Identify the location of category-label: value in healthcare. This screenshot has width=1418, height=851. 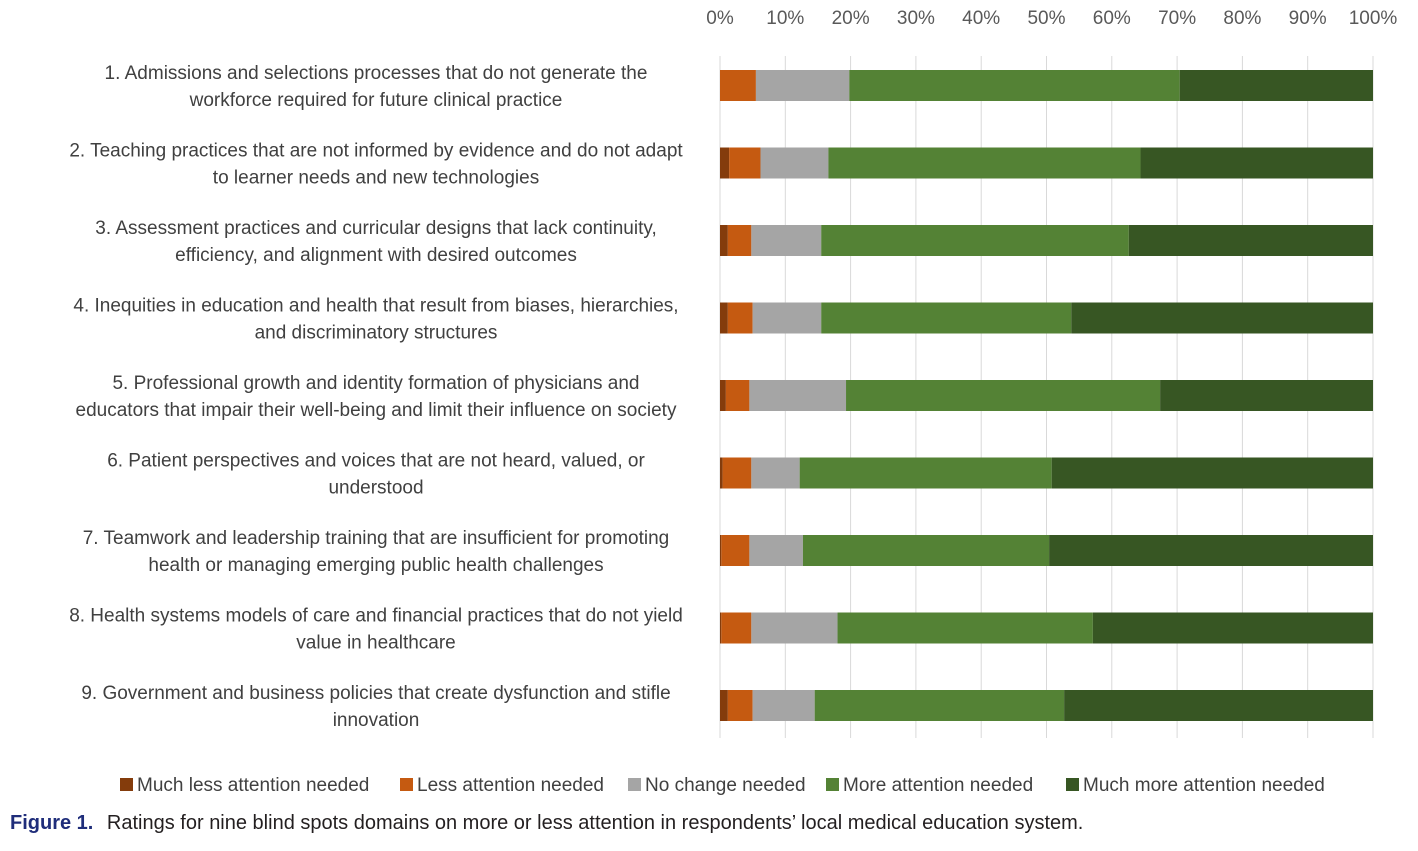
(376, 643).